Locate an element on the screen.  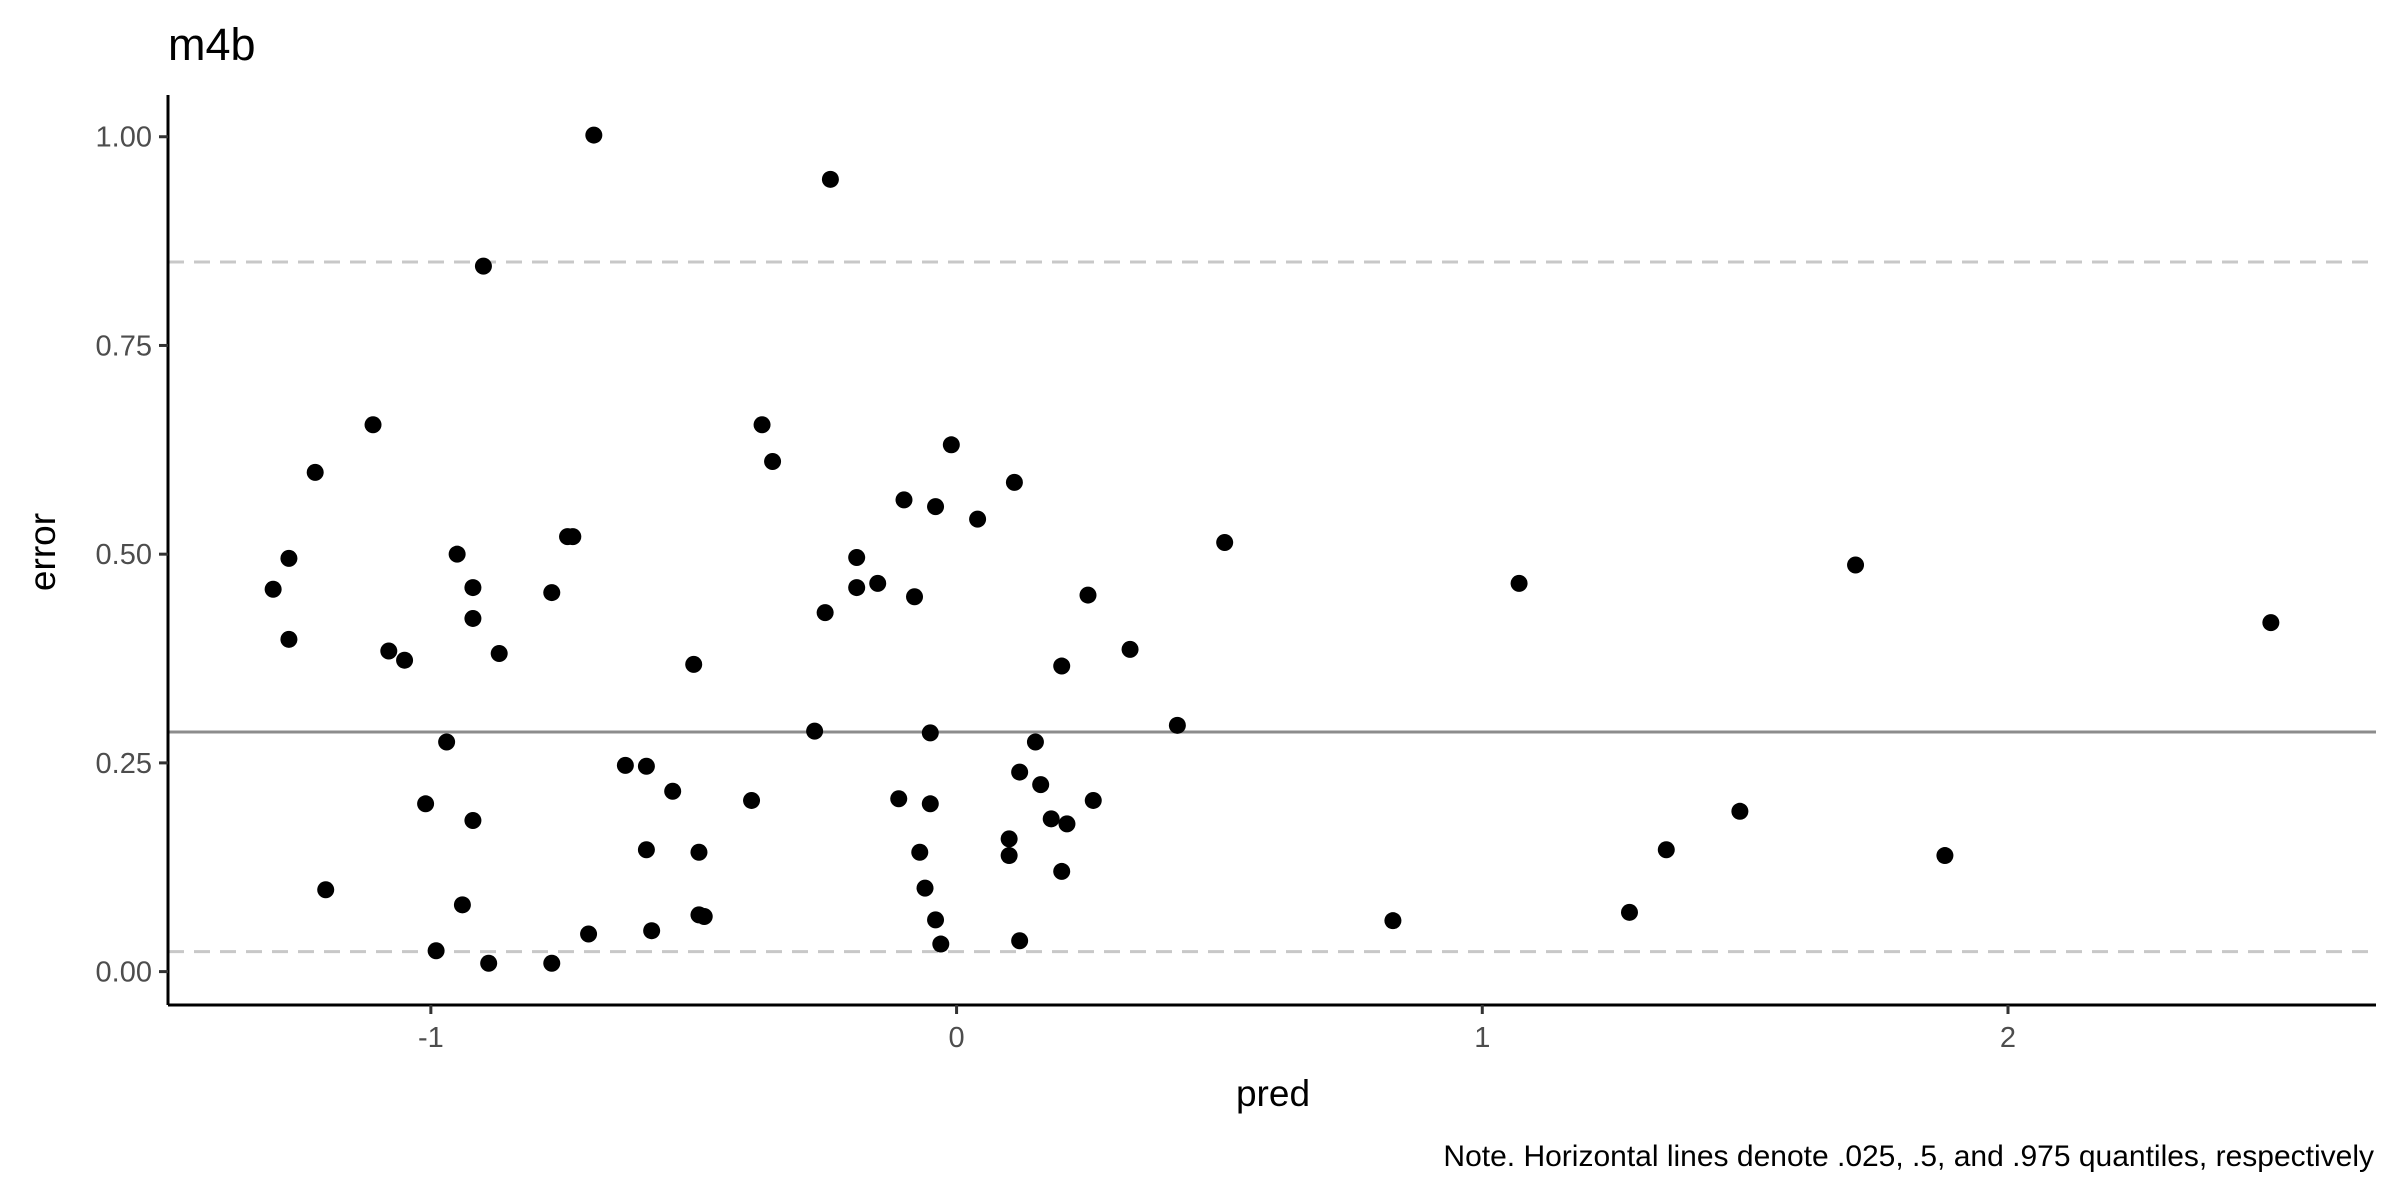
y-axis-ticks: 0.00 0.25 0.50 0.75 1.00 is located at coordinates (132, 555).